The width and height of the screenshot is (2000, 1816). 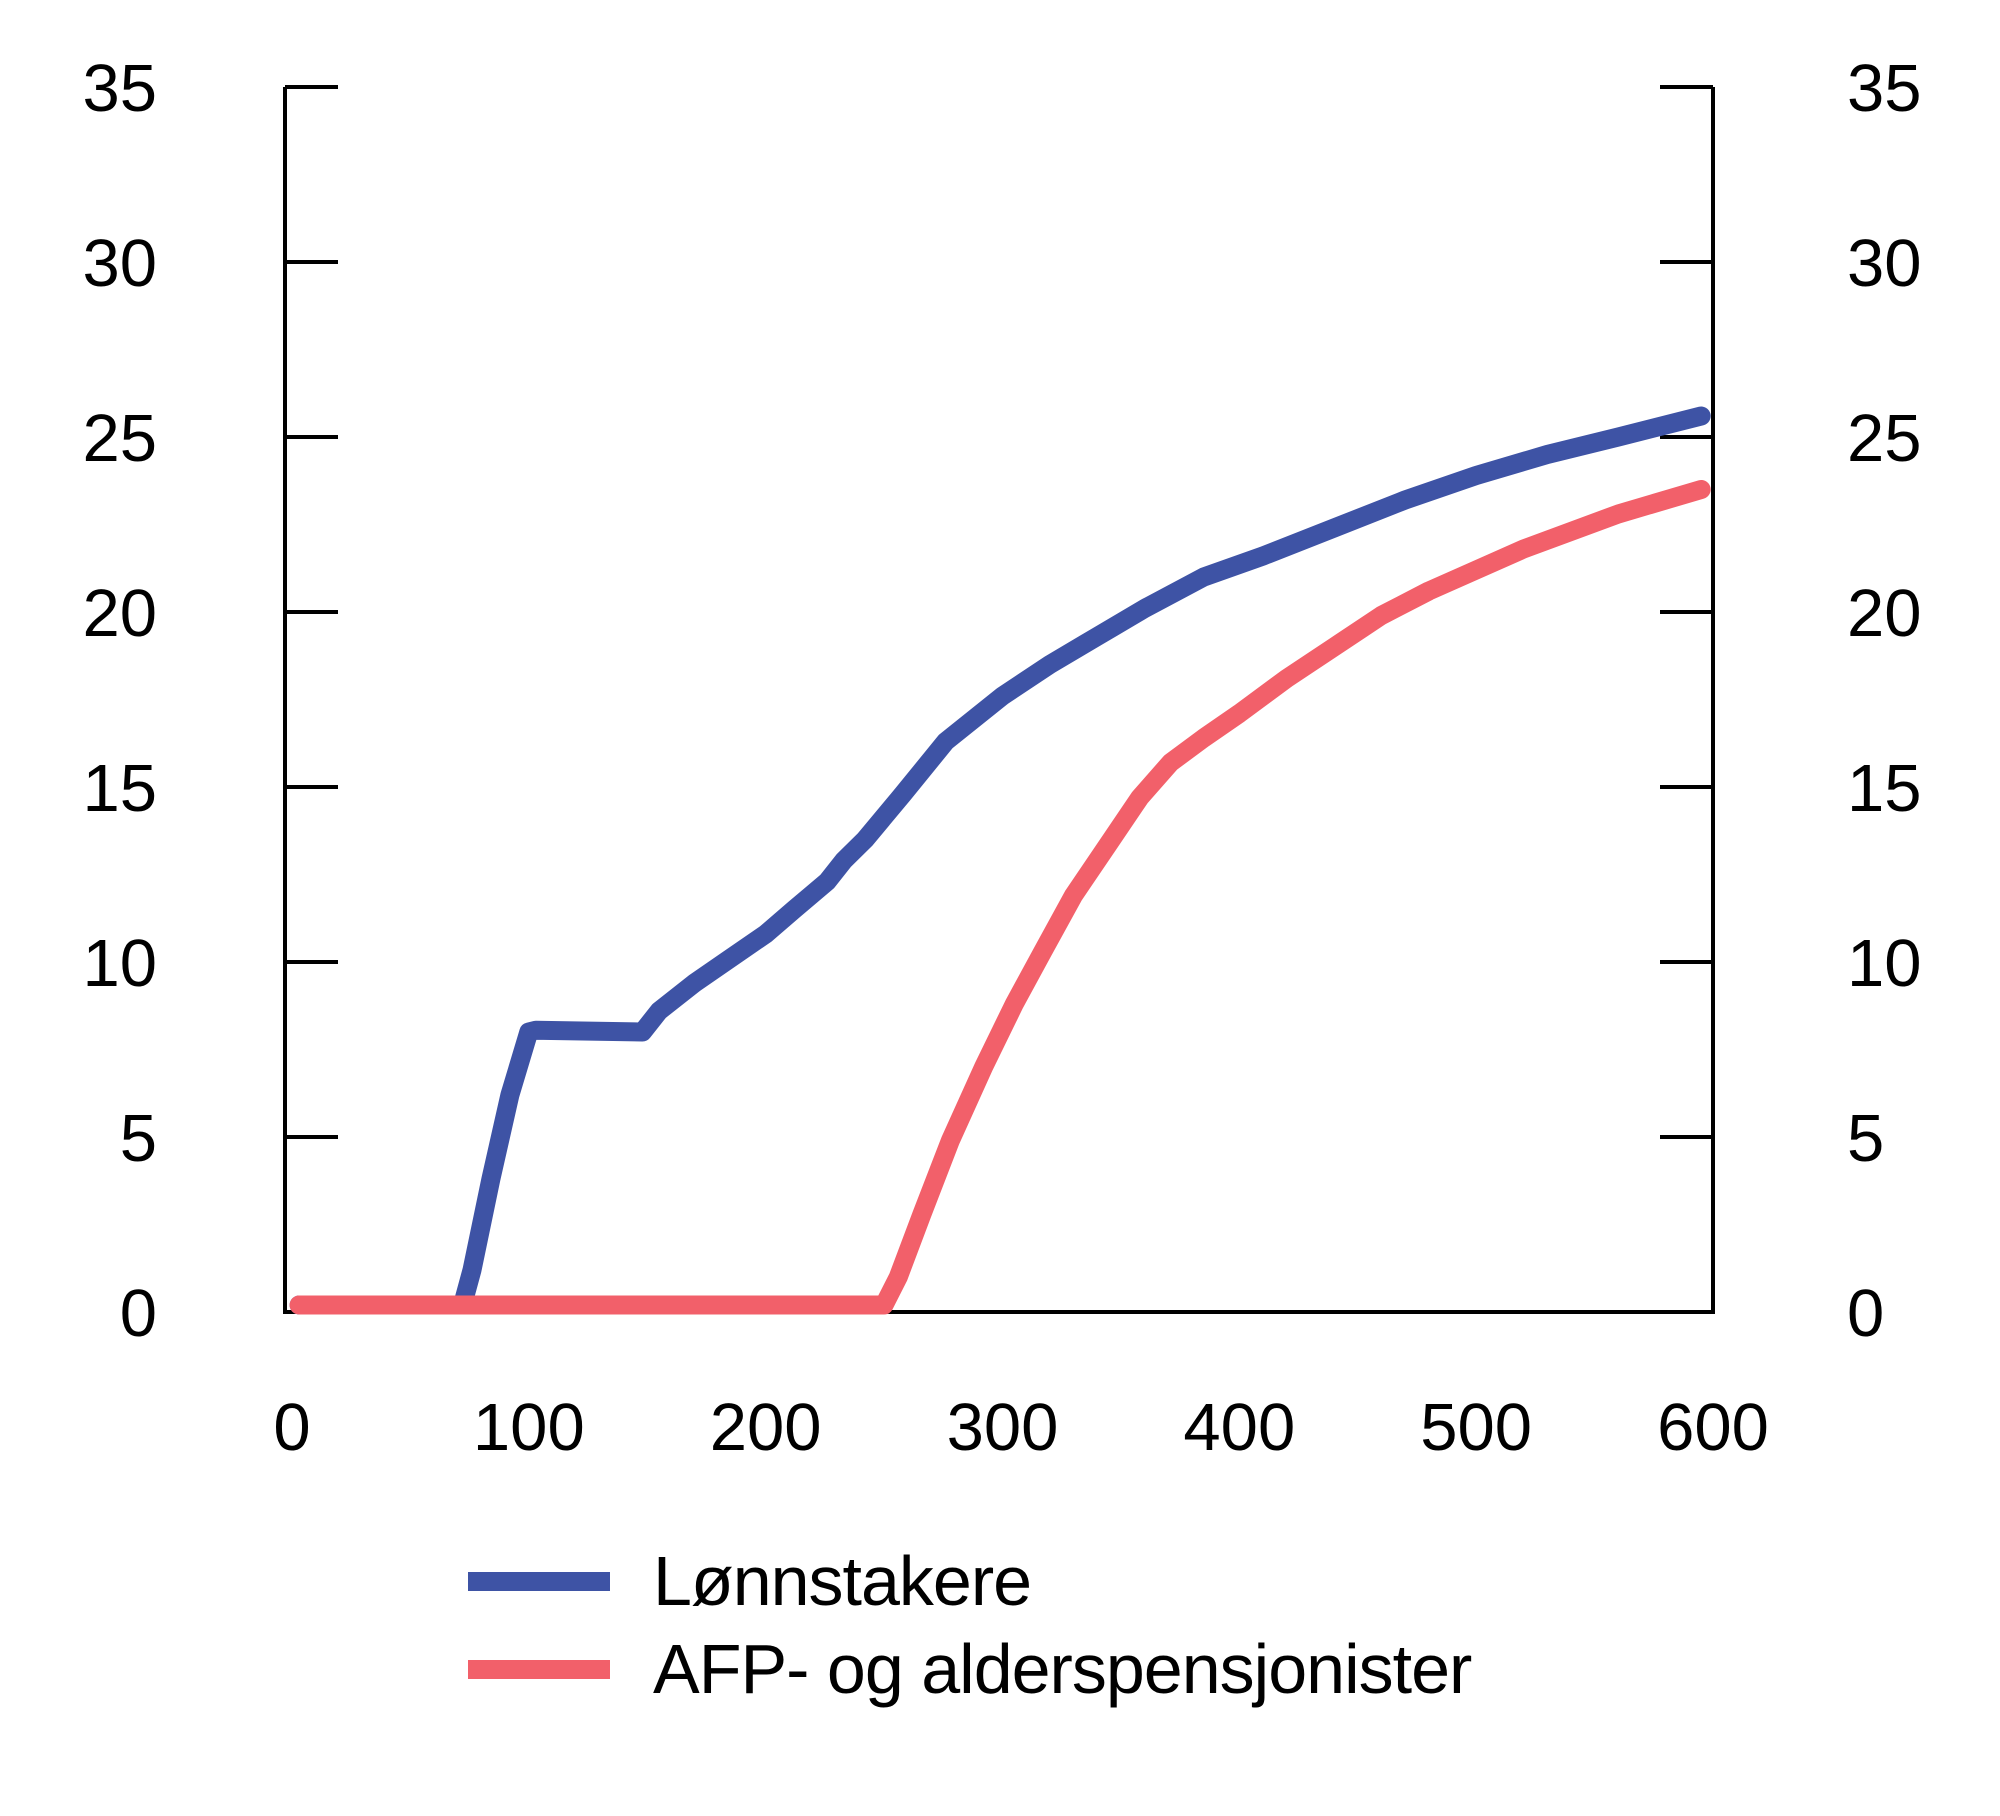 I want to click on legend-item-lonnstakere: Lønnstakere, so click(x=969, y=1581).